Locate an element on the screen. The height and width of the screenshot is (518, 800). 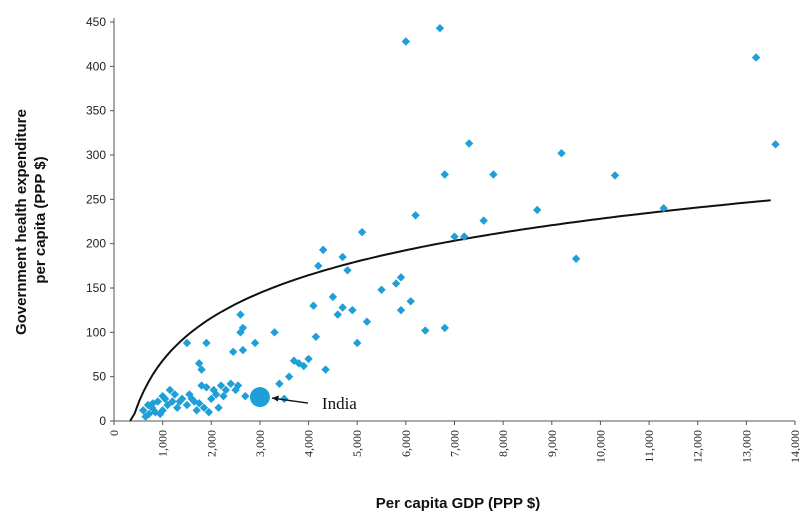
y-tick-label: 250 is located at coordinates (96, 199).